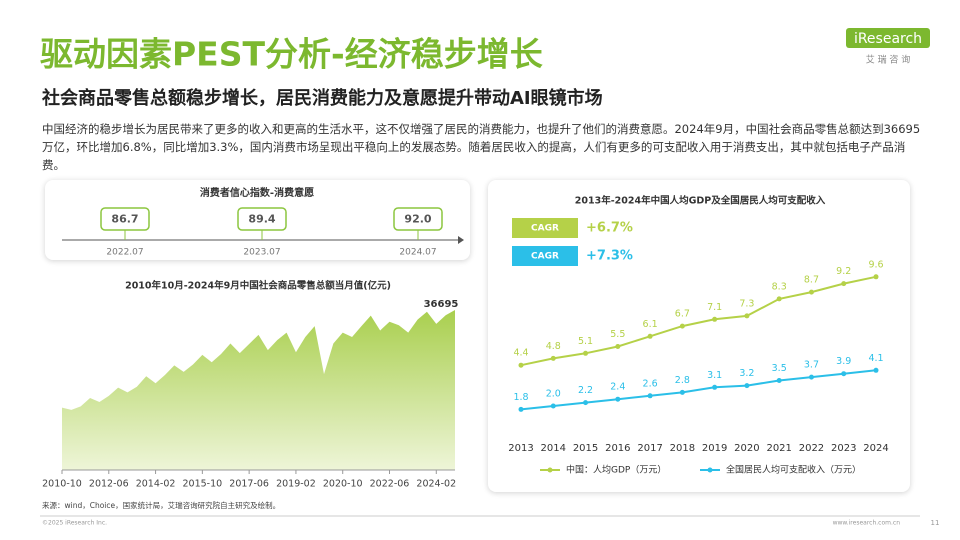  I want to click on data-label: 6.1, so click(650, 324).